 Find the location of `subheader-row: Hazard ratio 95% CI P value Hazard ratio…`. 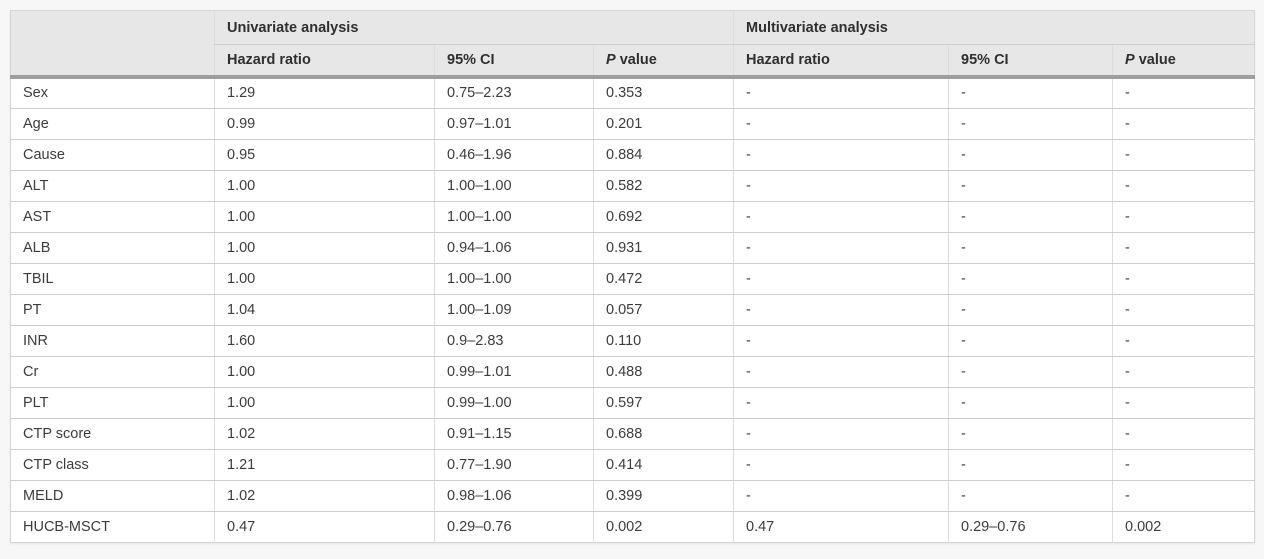

subheader-row: Hazard ratio 95% CI P value Hazard ratio… is located at coordinates (633, 61).